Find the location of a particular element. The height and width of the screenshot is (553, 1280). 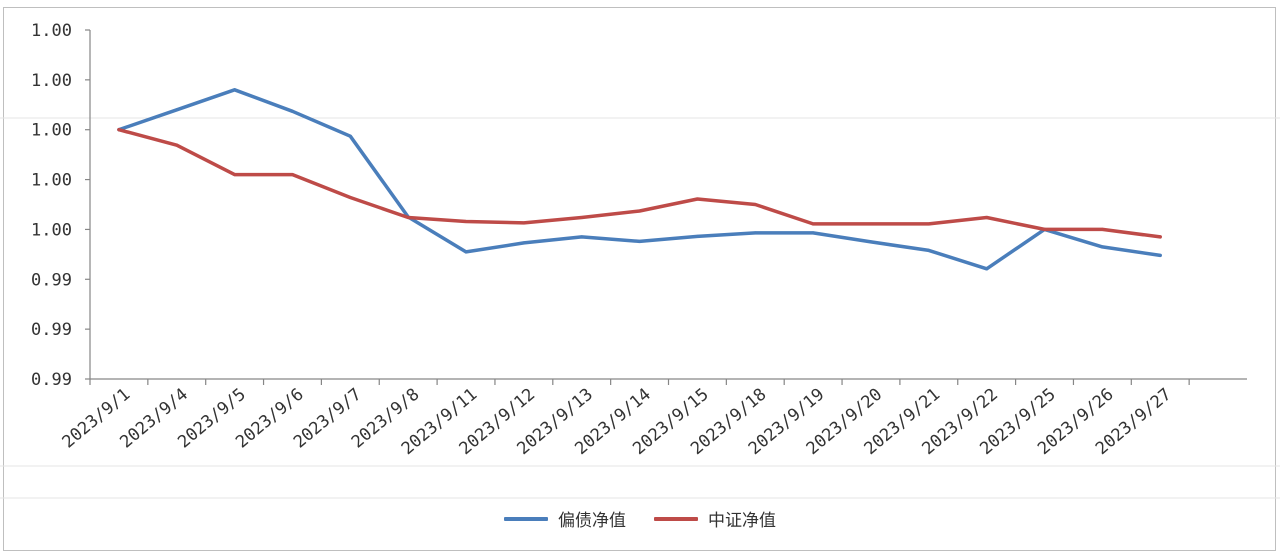

legend-item-series-2: 中证净值 is located at coordinates (715, 518).